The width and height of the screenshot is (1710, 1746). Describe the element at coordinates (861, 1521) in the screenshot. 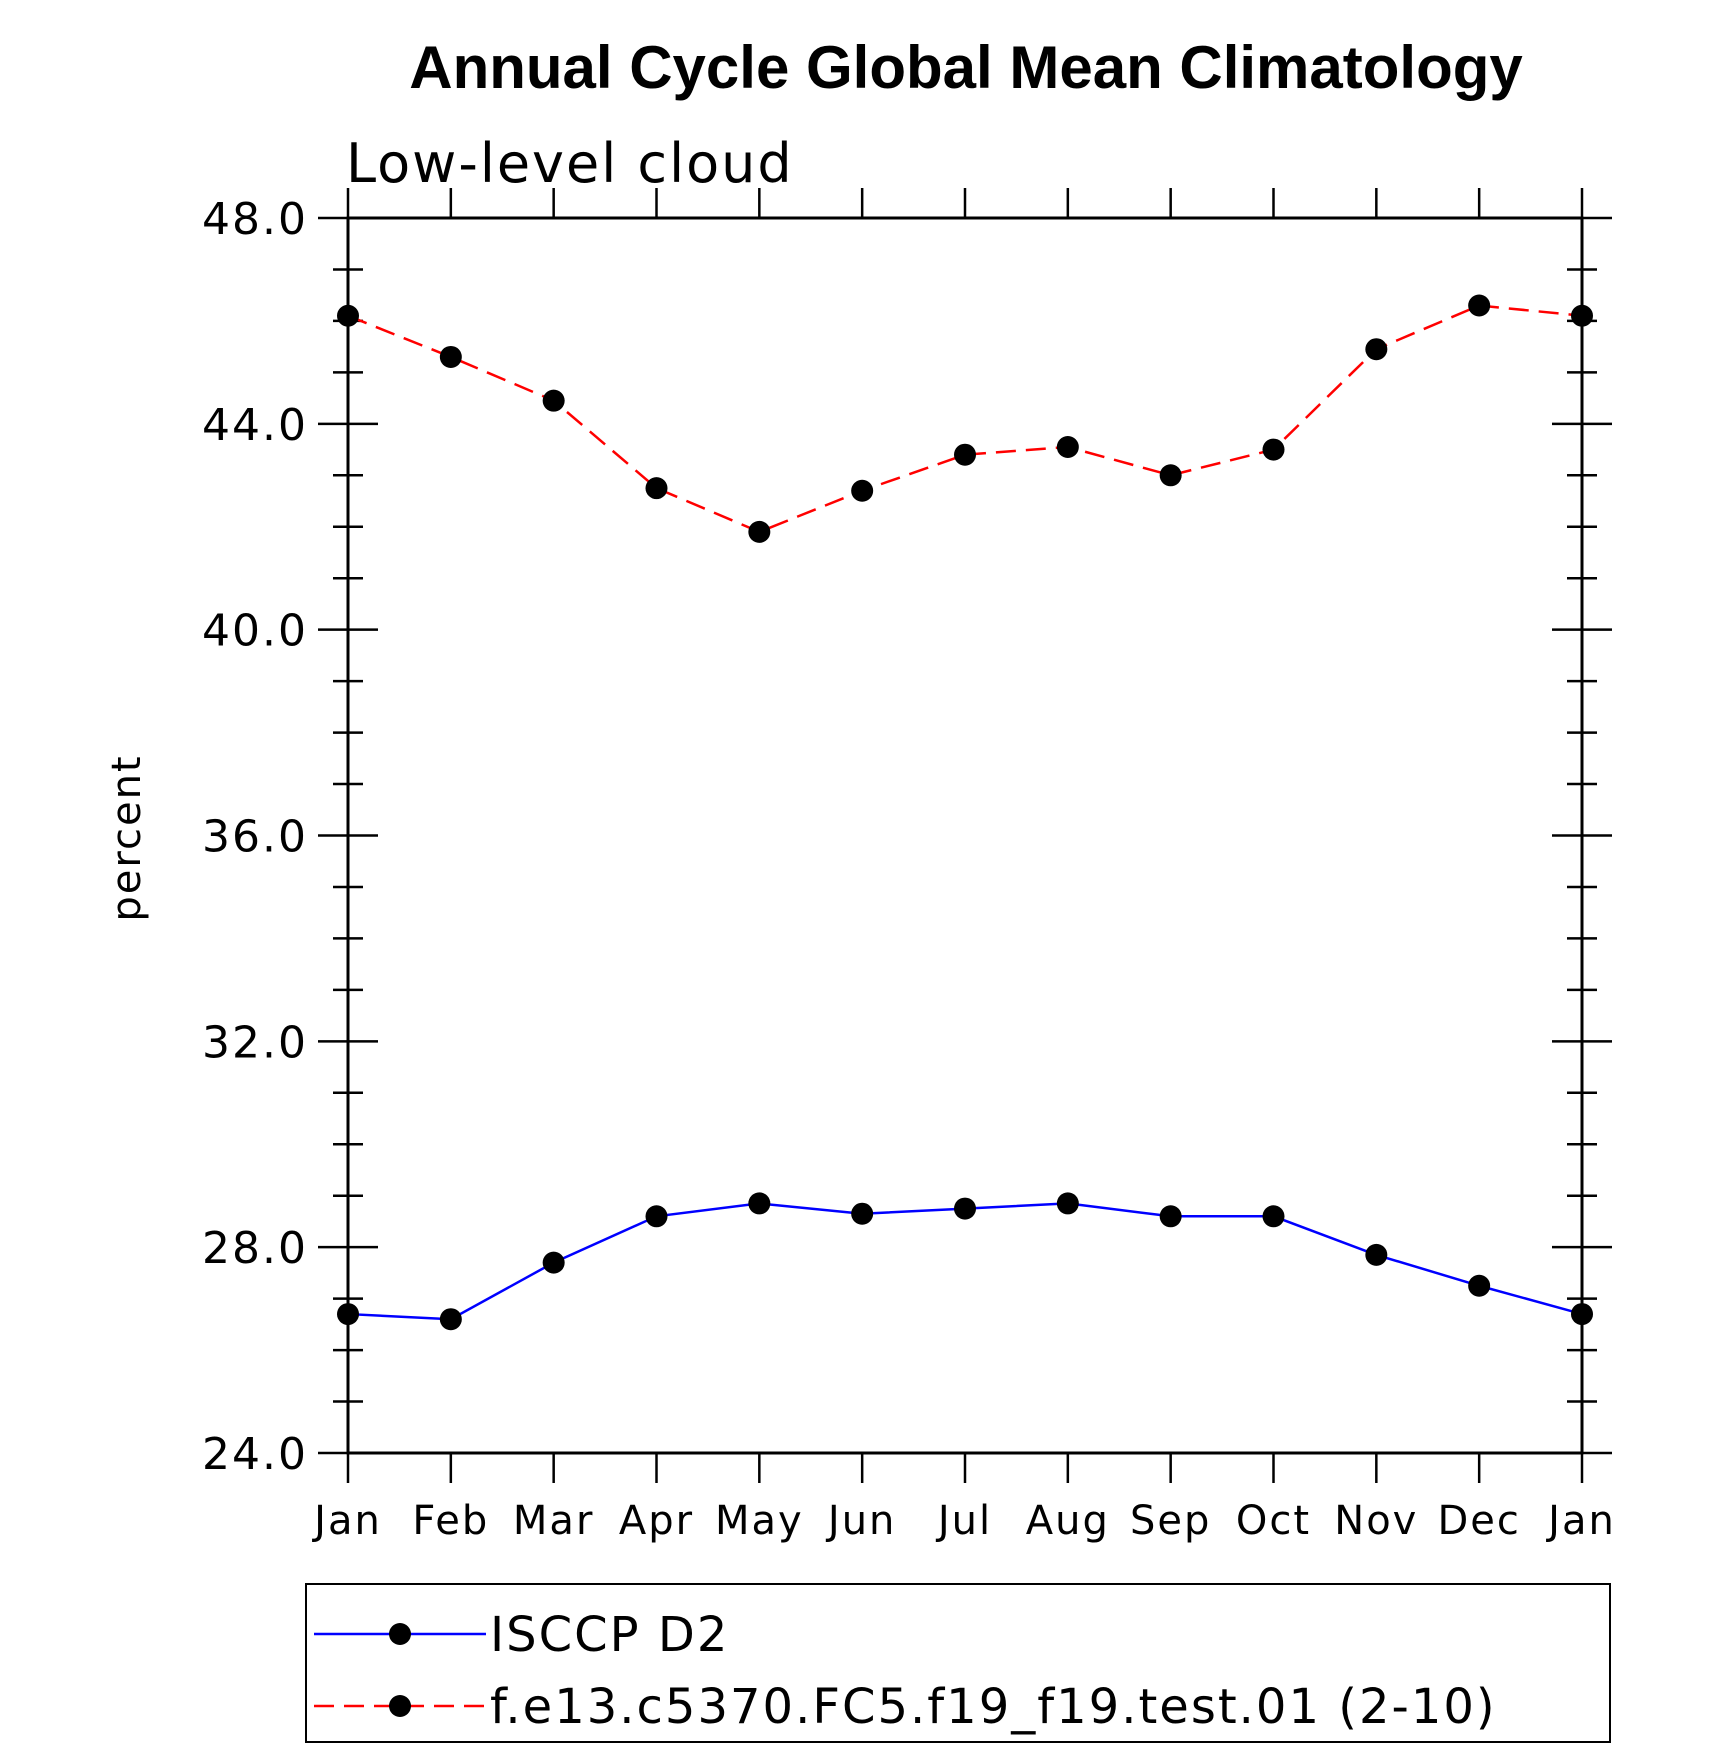

I see `x-tick-label: Jun` at that location.